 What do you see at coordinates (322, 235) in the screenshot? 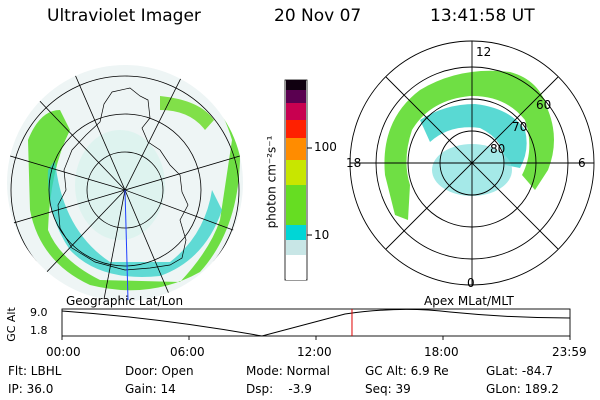
I see `colorbar-tick-10: 10` at bounding box center [322, 235].